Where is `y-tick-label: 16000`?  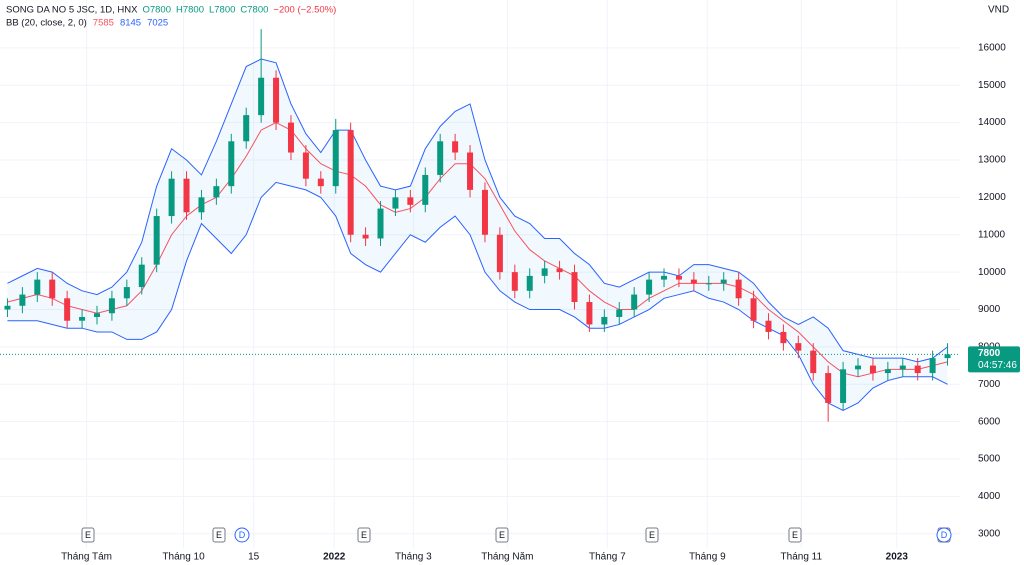 y-tick-label: 16000 is located at coordinates (992, 47).